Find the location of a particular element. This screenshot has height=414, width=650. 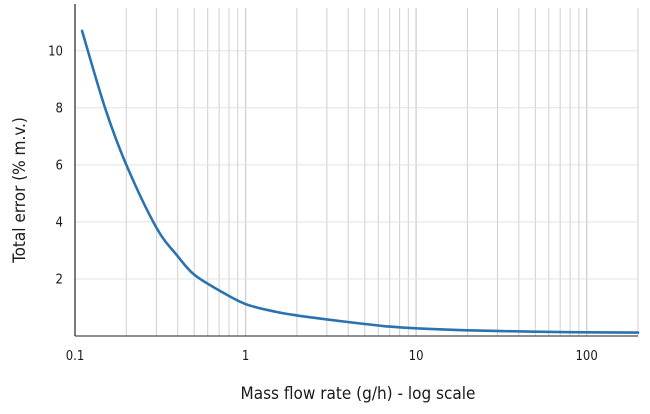

x-tick-label: 0.1 is located at coordinates (75, 356).